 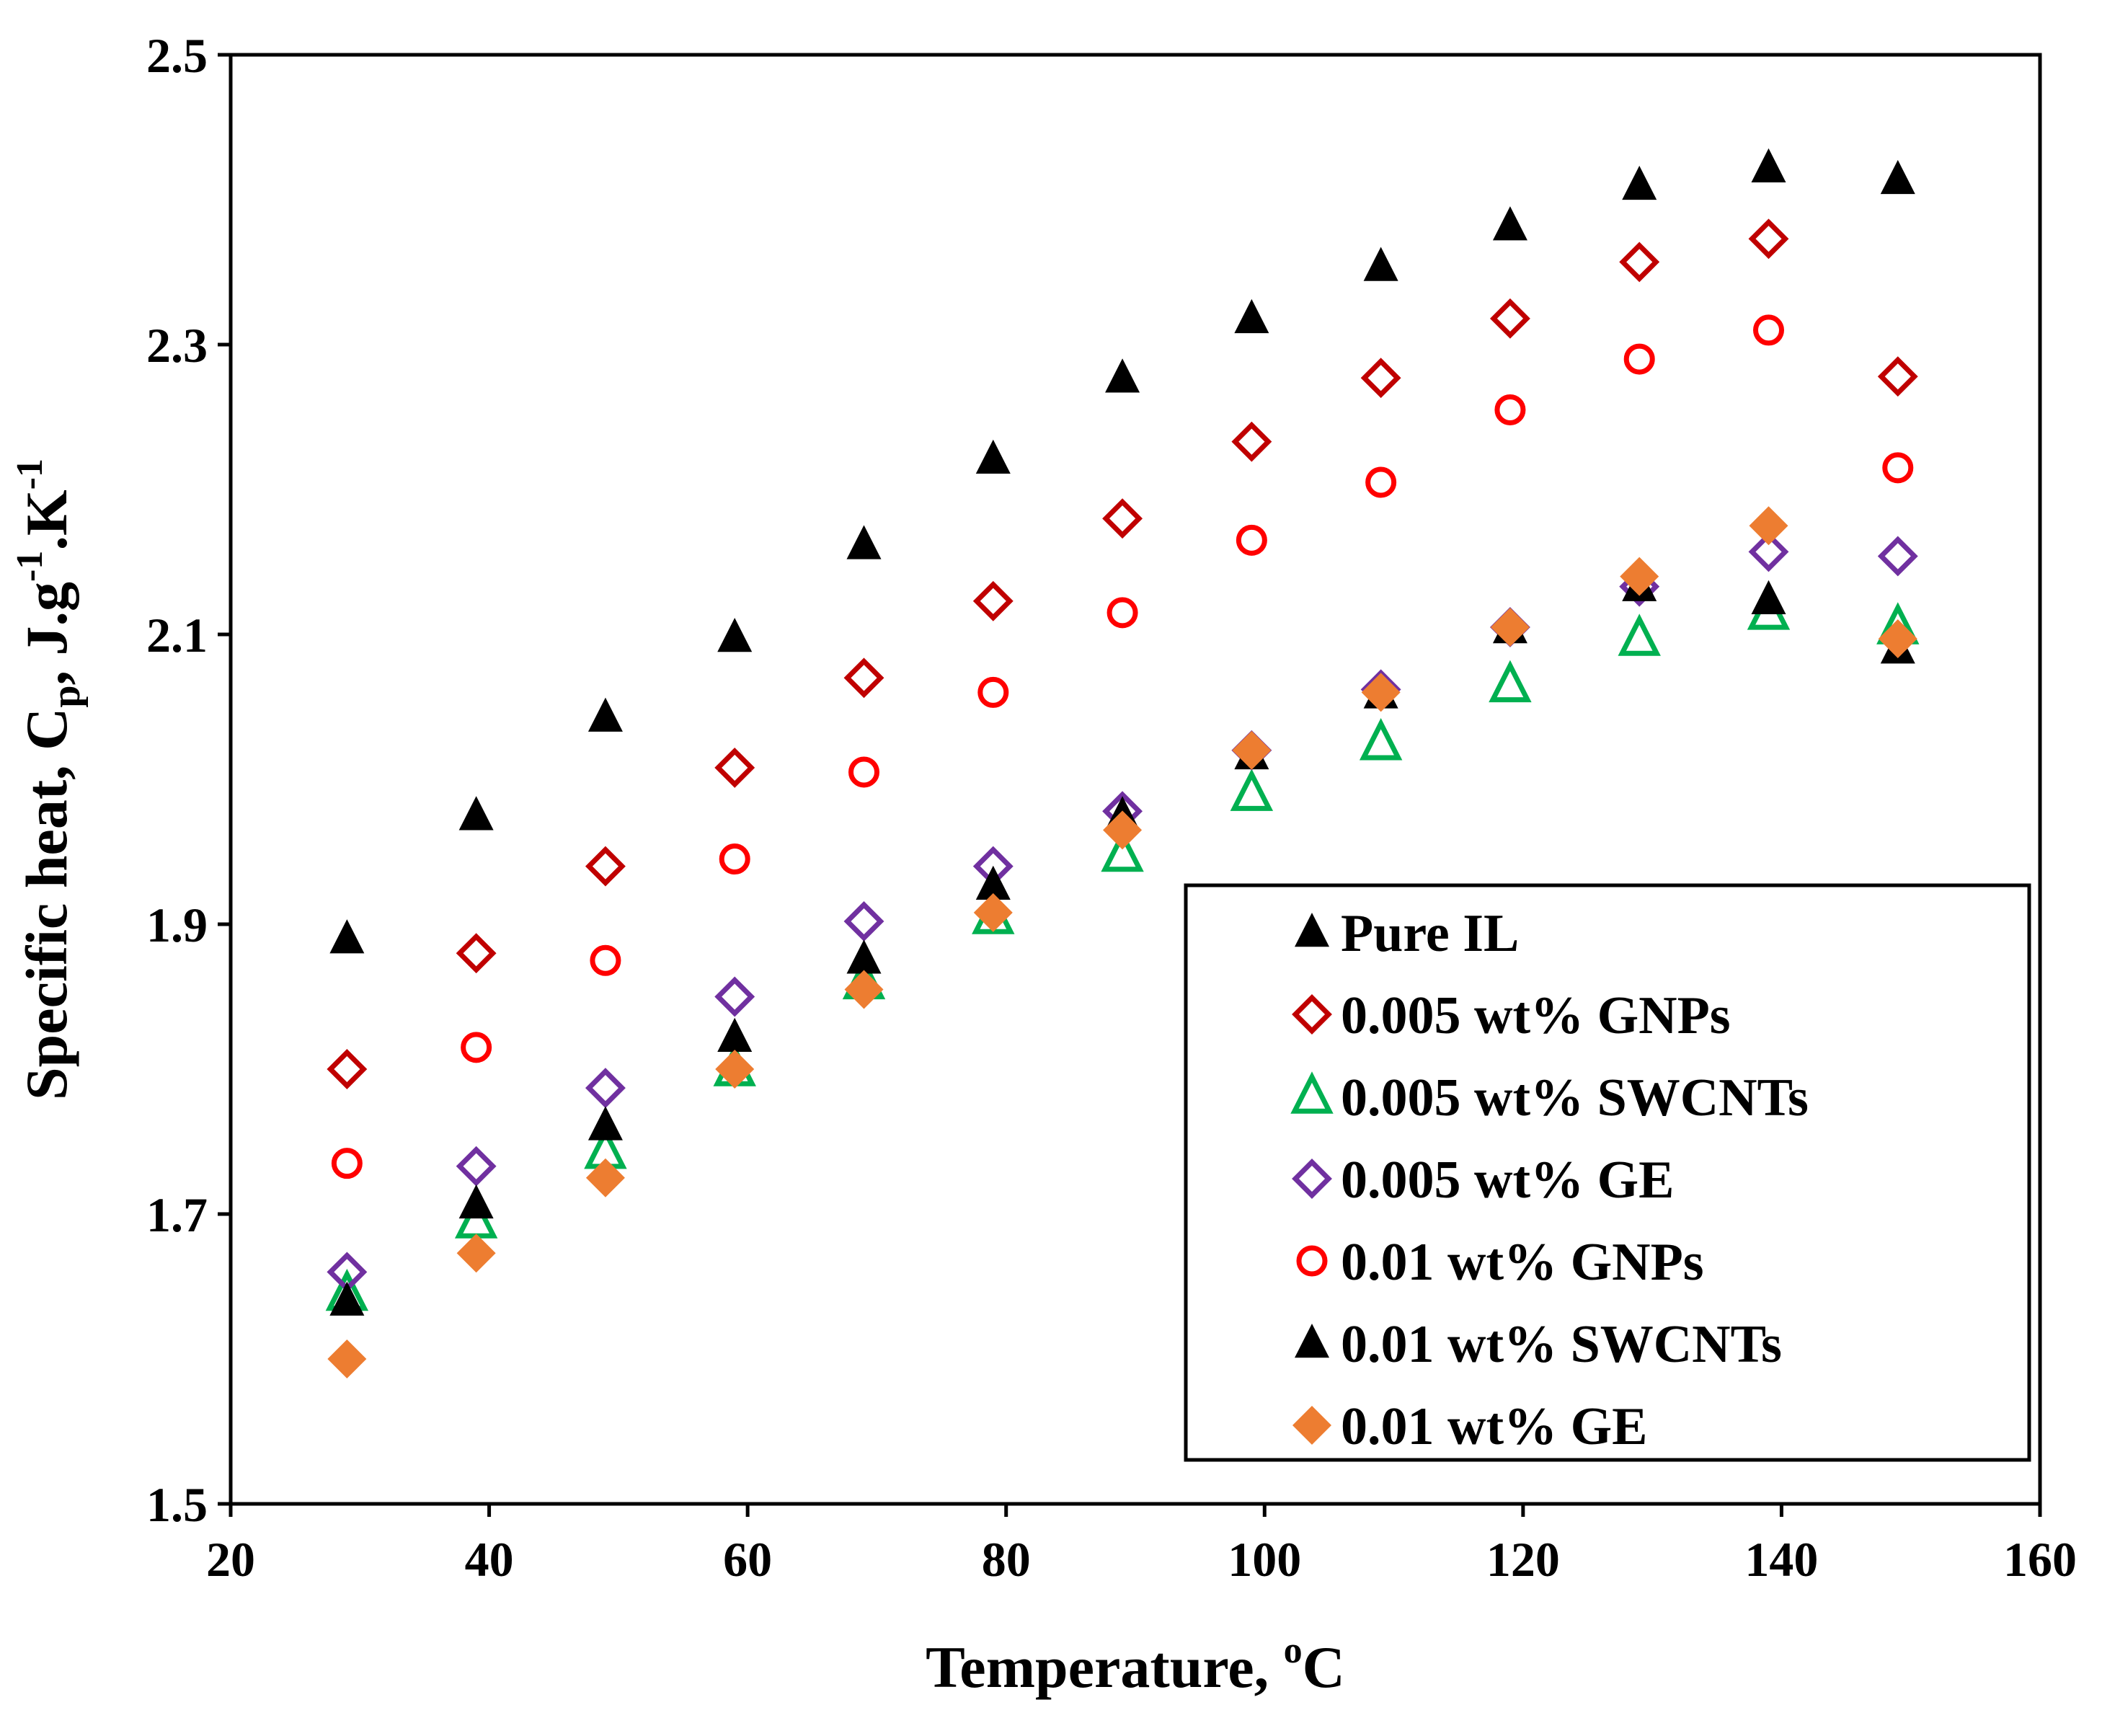 What do you see at coordinates (1495, 1426) in the screenshot?
I see `legend-label: 0.01 wt% GE` at bounding box center [1495, 1426].